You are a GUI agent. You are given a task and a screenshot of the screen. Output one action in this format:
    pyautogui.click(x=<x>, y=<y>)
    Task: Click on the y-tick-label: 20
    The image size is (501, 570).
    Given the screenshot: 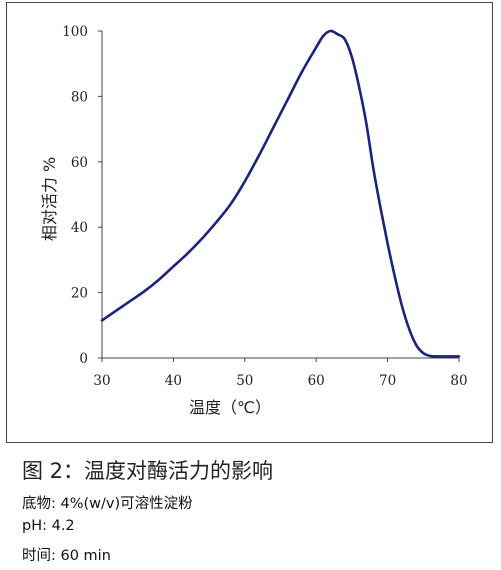 What is the action you would take?
    pyautogui.click(x=79, y=294)
    